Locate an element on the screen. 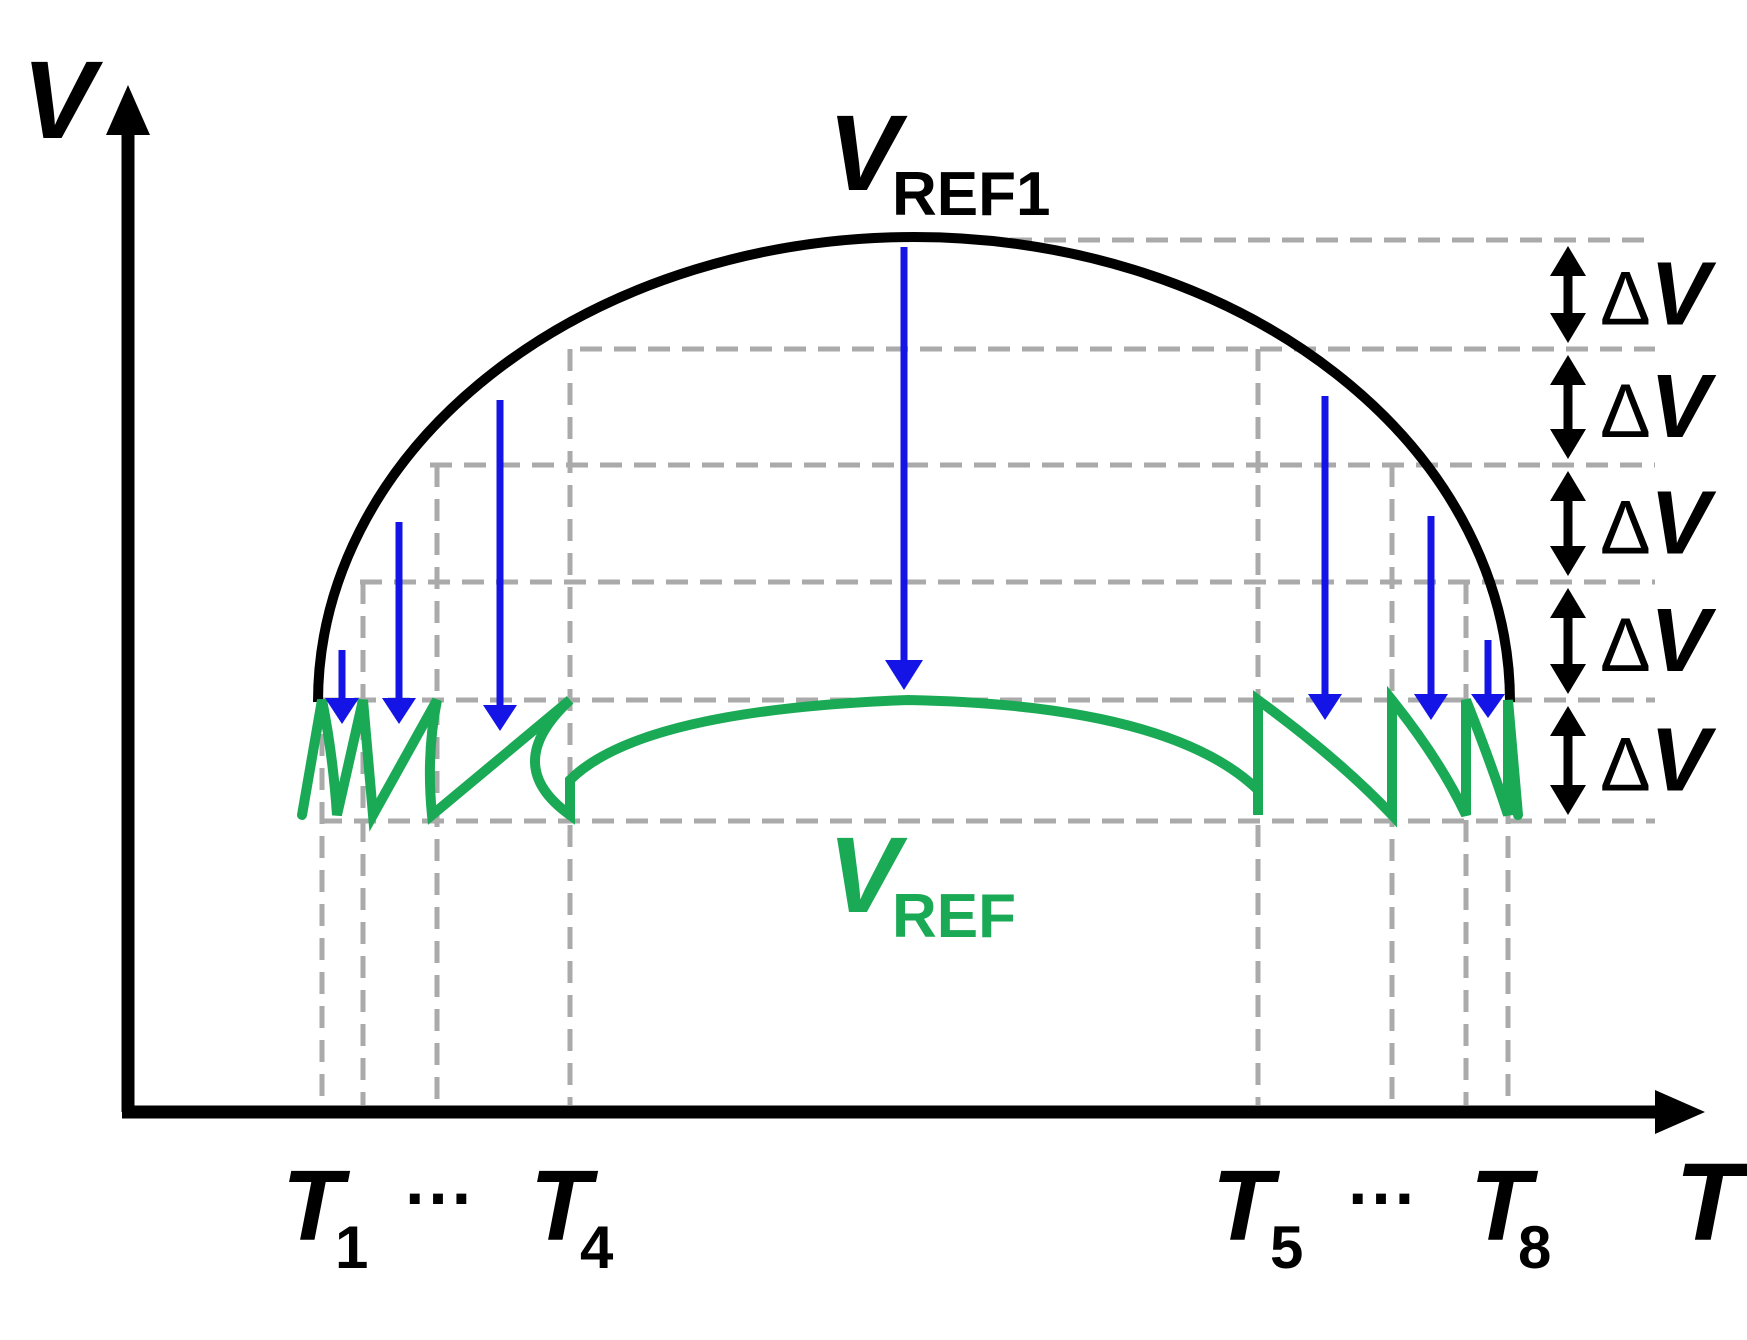  vref1-label-main: V is located at coordinates (868, 152).